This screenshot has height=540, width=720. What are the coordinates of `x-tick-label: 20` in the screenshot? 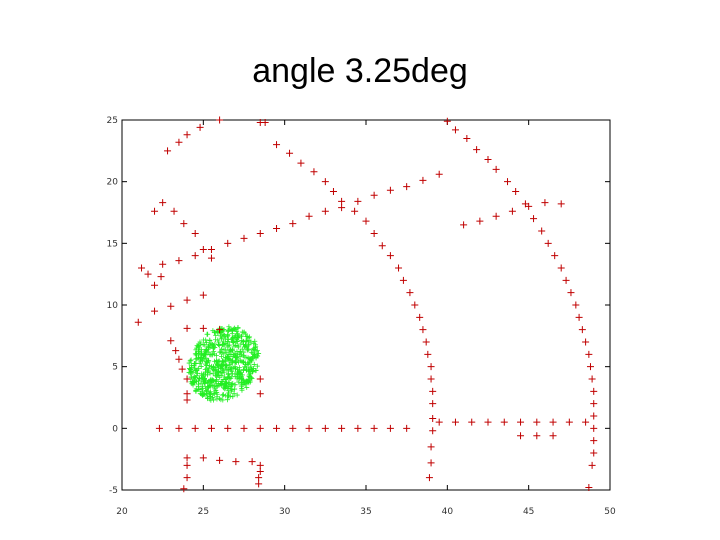 It's located at (122, 512).